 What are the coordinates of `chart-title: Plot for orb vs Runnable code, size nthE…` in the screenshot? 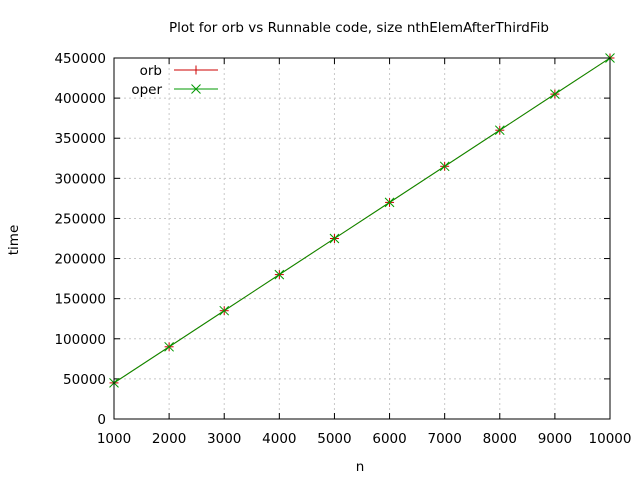 It's located at (359, 28).